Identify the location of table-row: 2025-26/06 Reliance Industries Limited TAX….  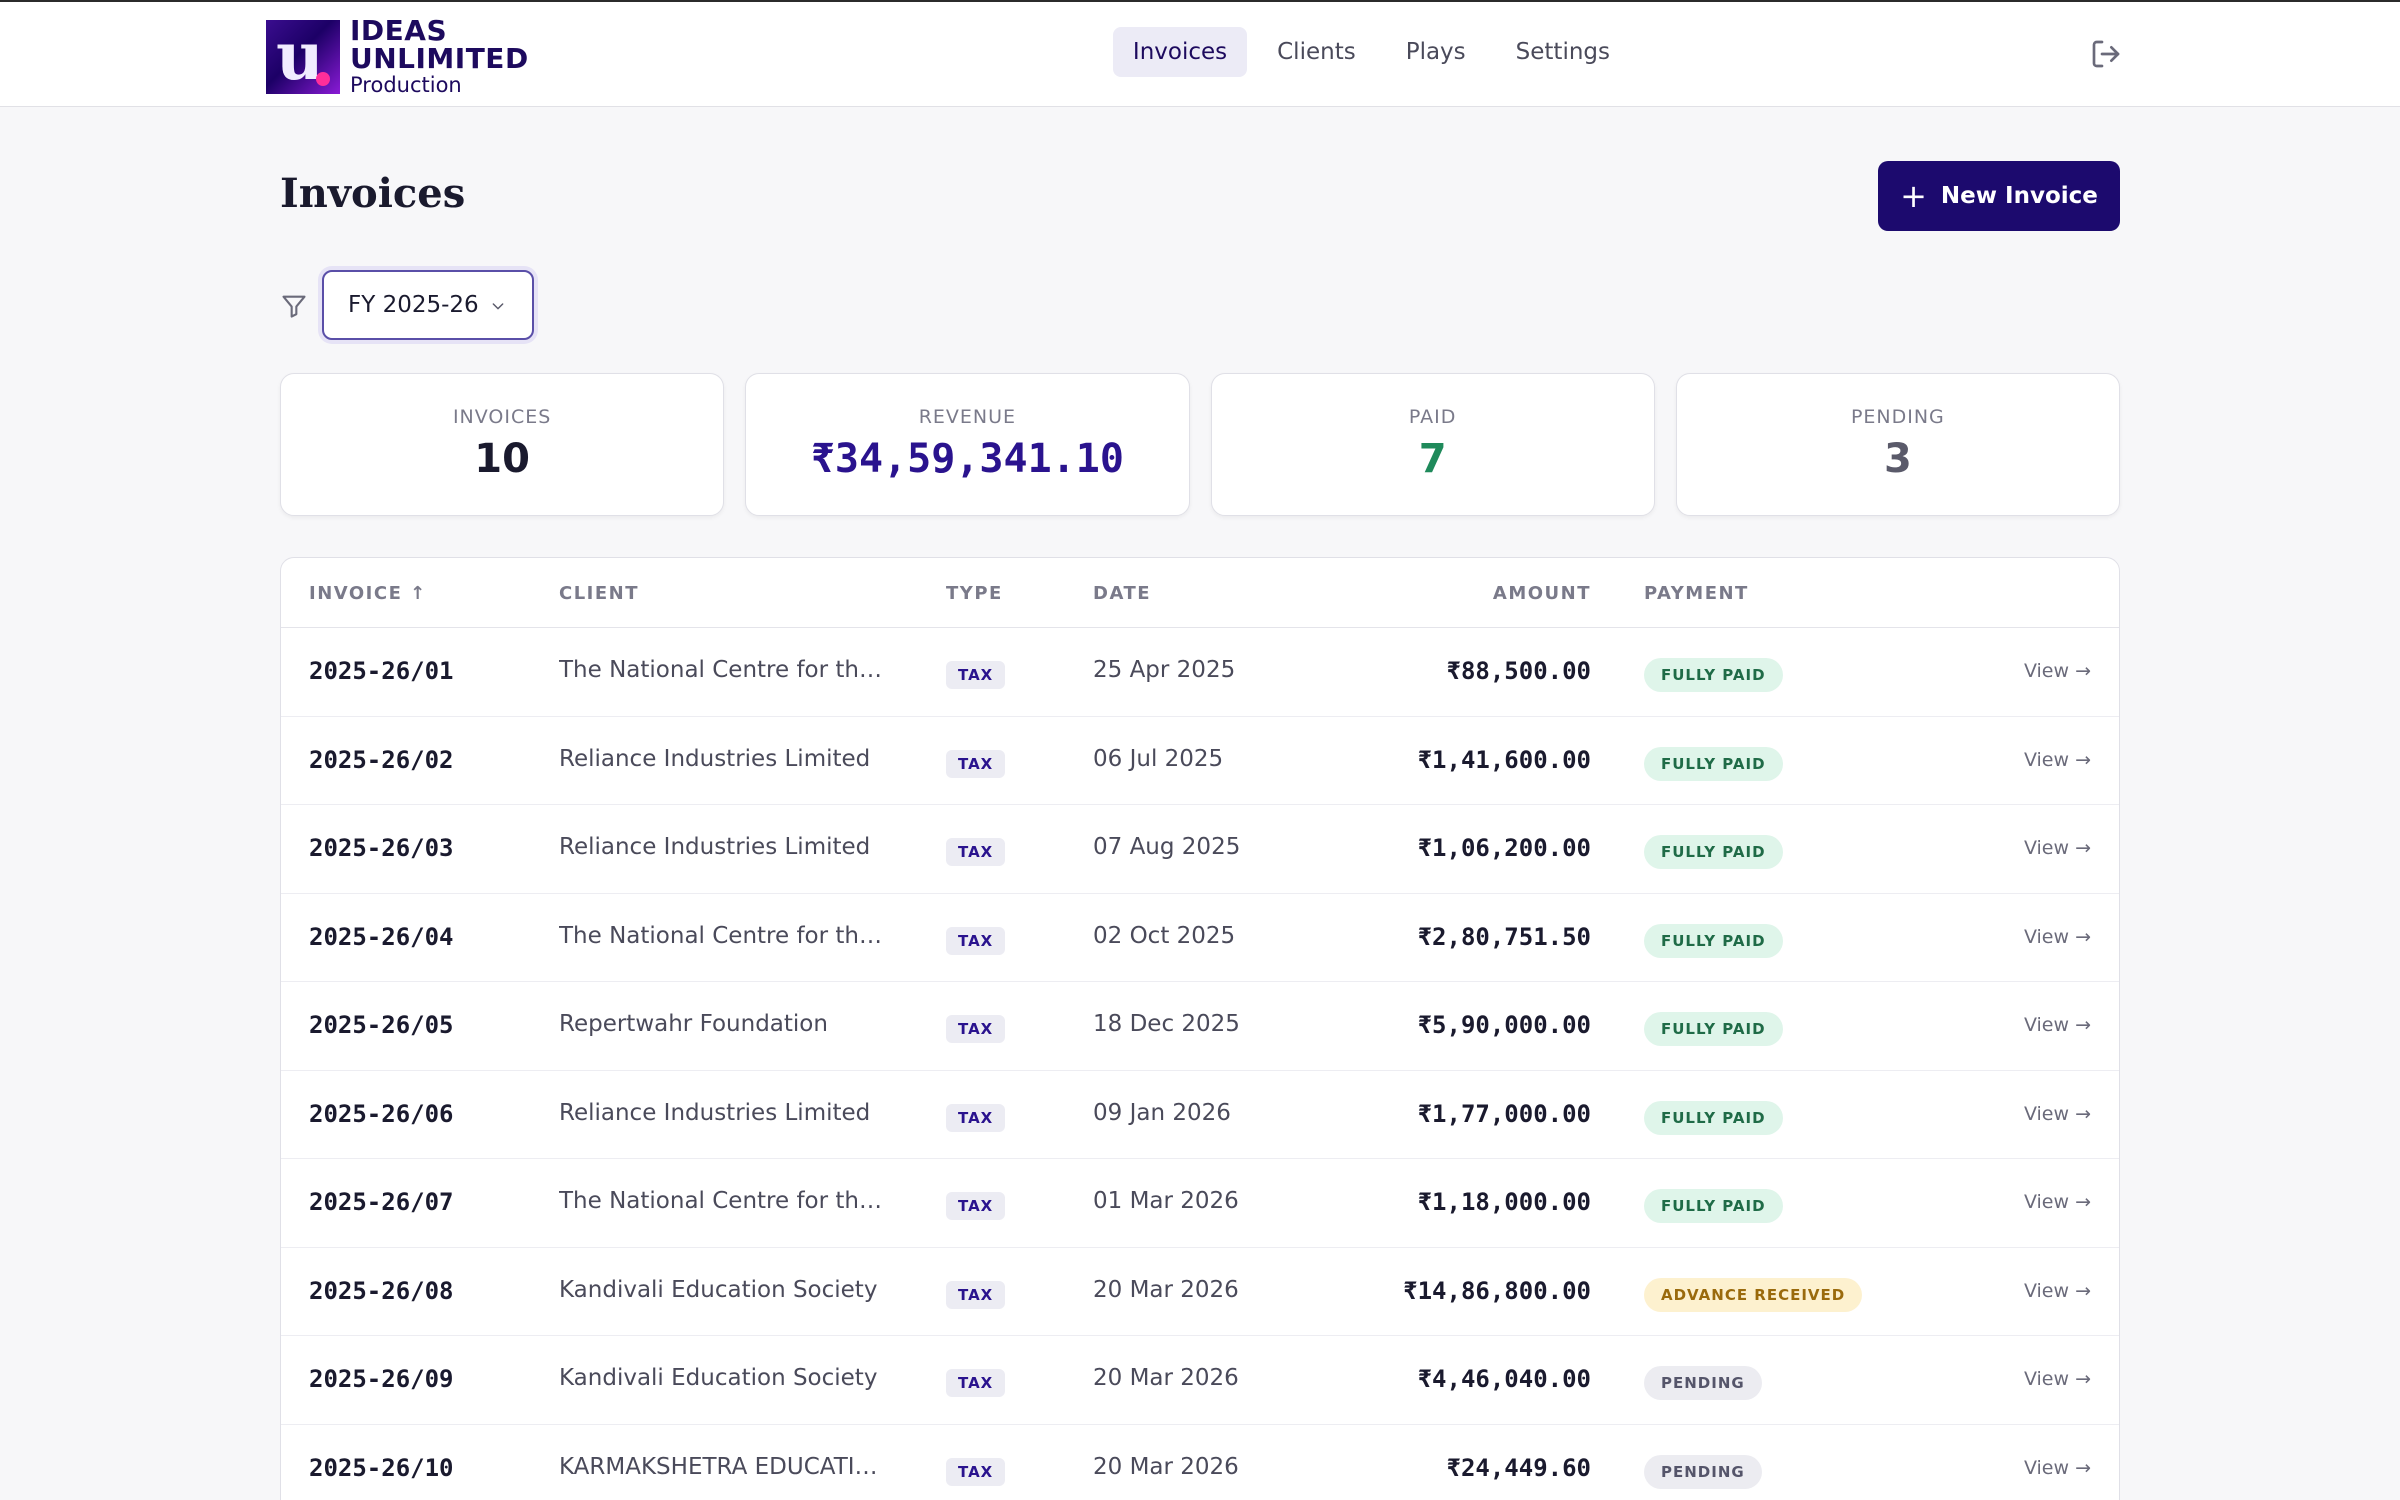
(1200, 1115).